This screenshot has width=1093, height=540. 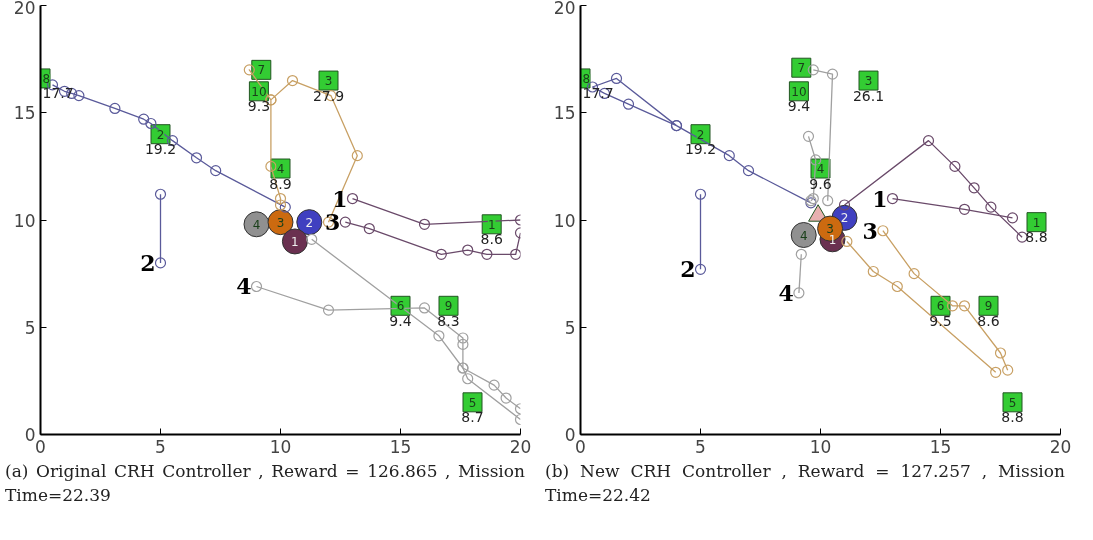 I want to click on annotation: 9.4, so click(x=400, y=320).